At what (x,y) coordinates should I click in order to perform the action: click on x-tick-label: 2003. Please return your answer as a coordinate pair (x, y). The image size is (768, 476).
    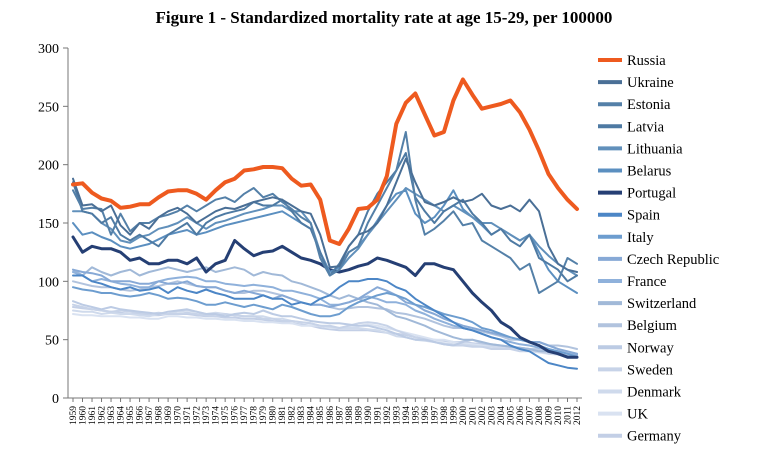
    Looking at the image, I should click on (492, 415).